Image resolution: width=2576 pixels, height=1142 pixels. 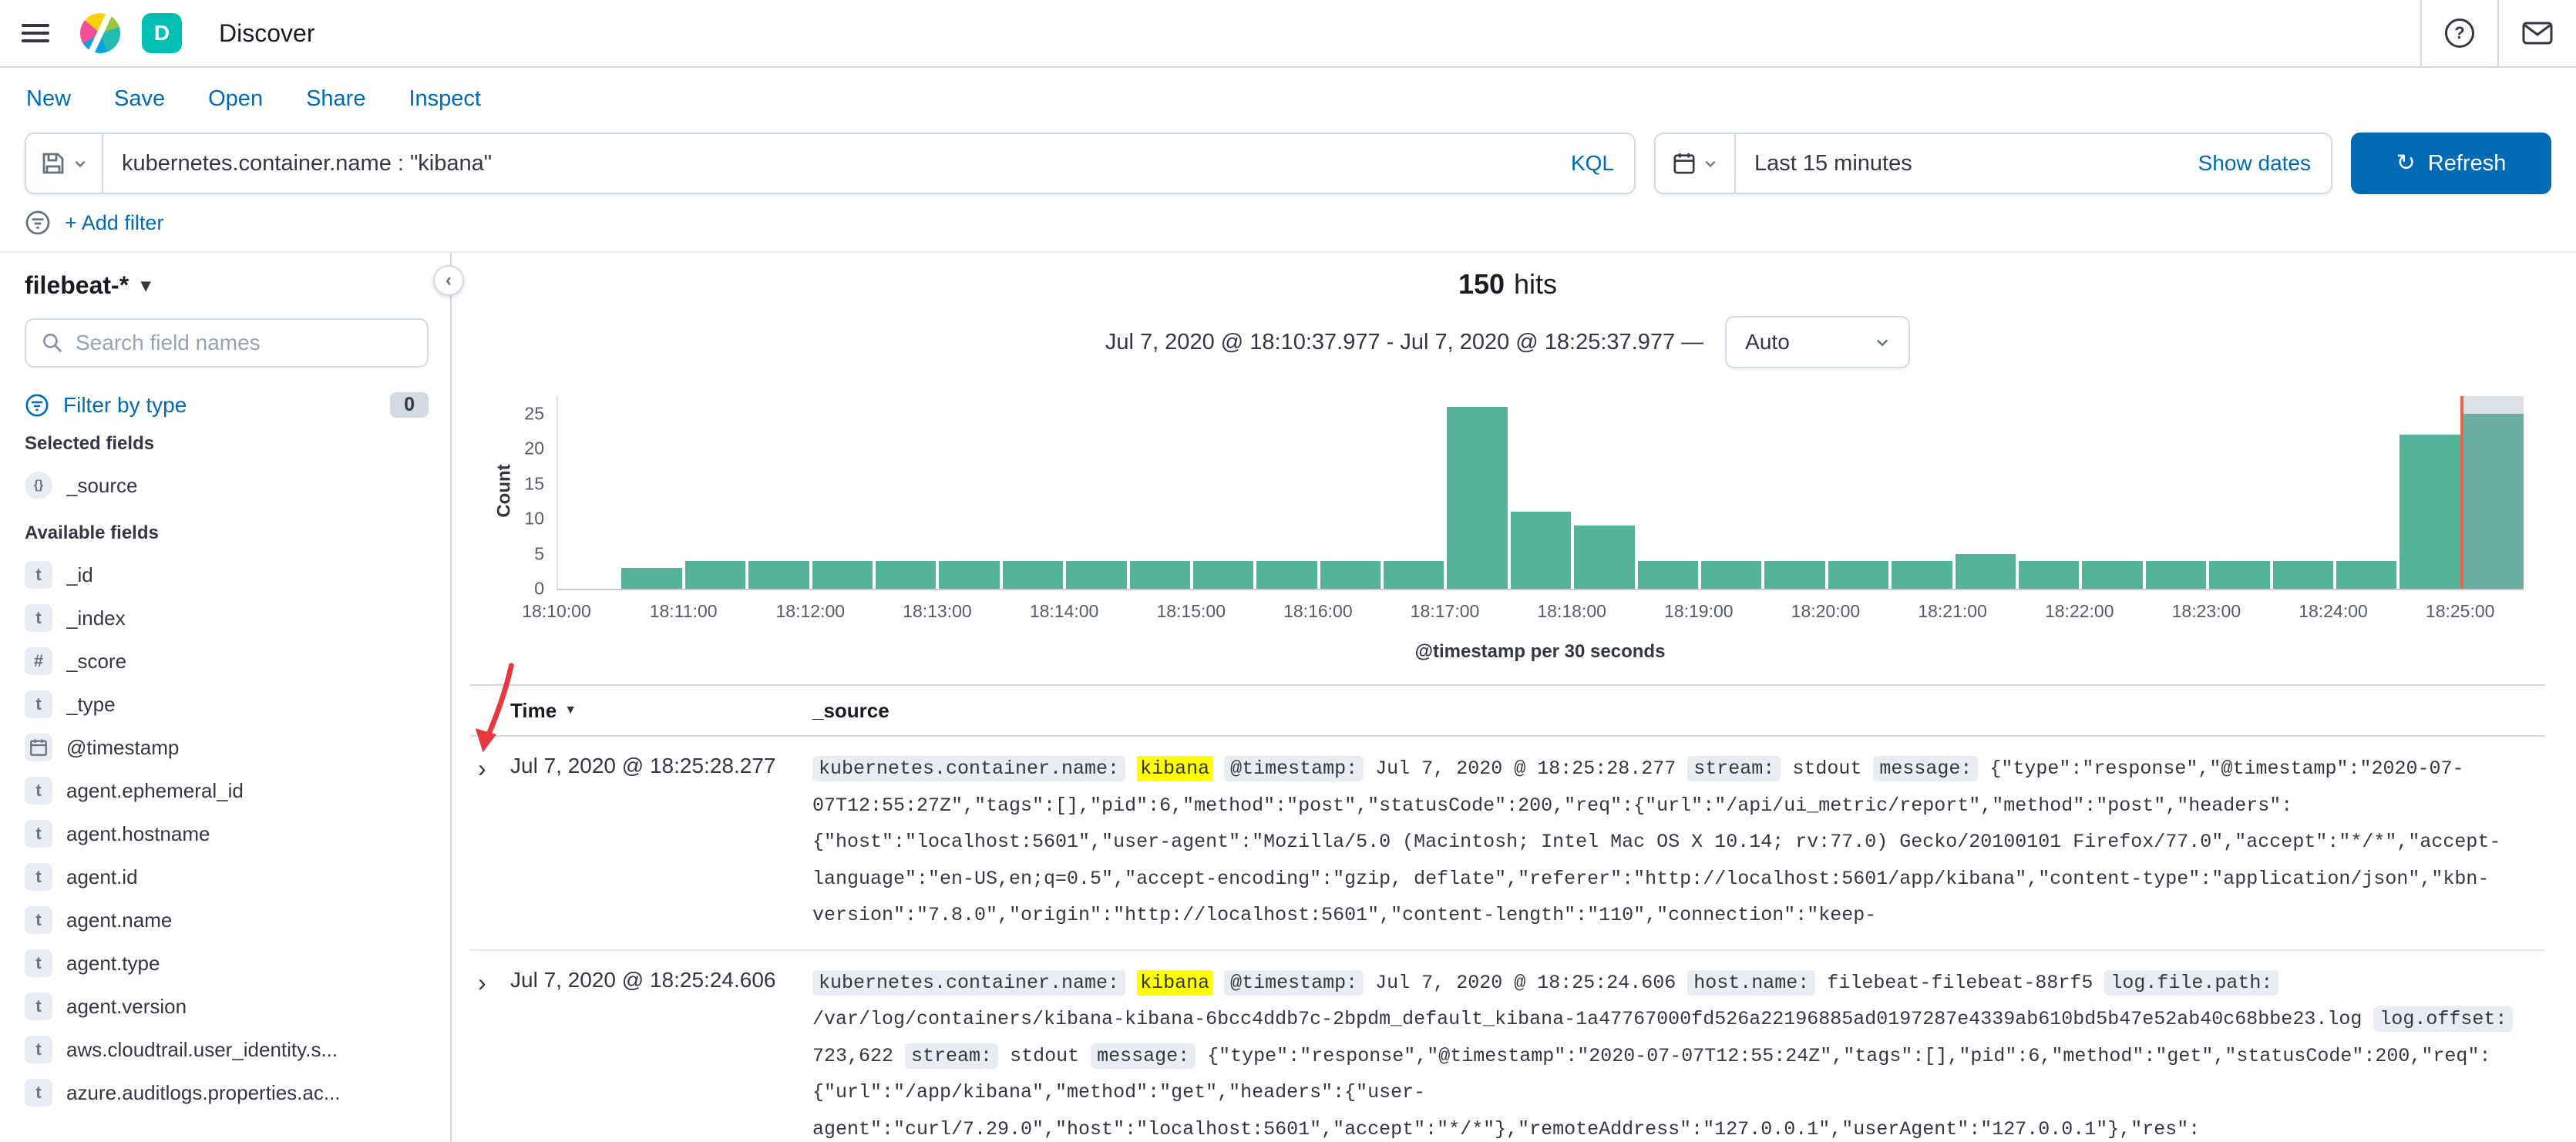 What do you see at coordinates (1318, 611) in the screenshot?
I see `x-tick-label: 18:16:00` at bounding box center [1318, 611].